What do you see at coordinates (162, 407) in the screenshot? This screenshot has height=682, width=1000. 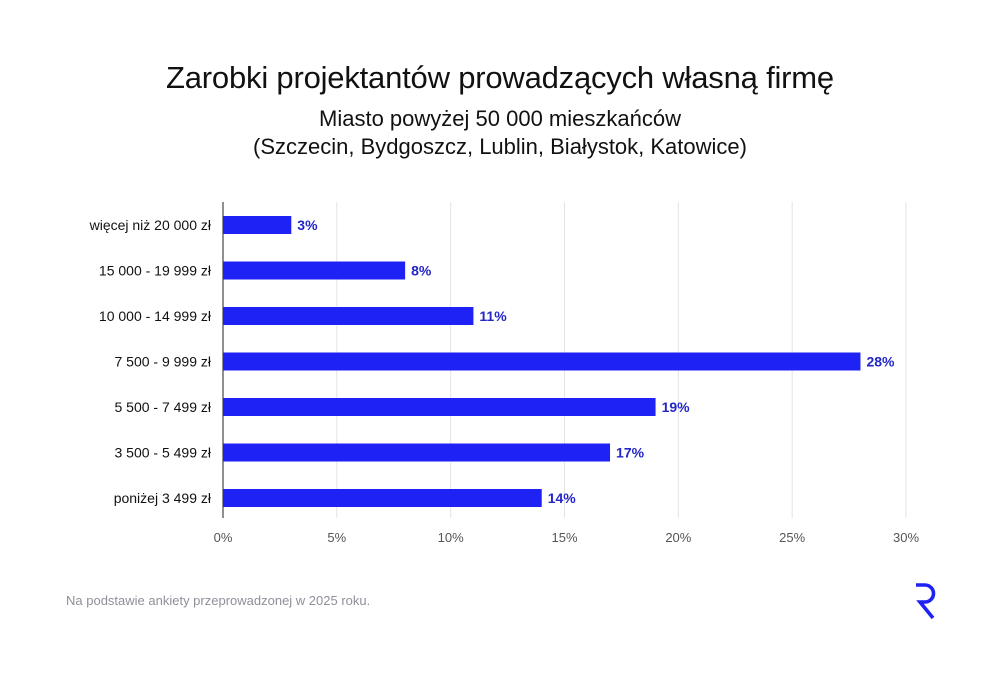 I see `category-label: 5 500 - 7 499 zł` at bounding box center [162, 407].